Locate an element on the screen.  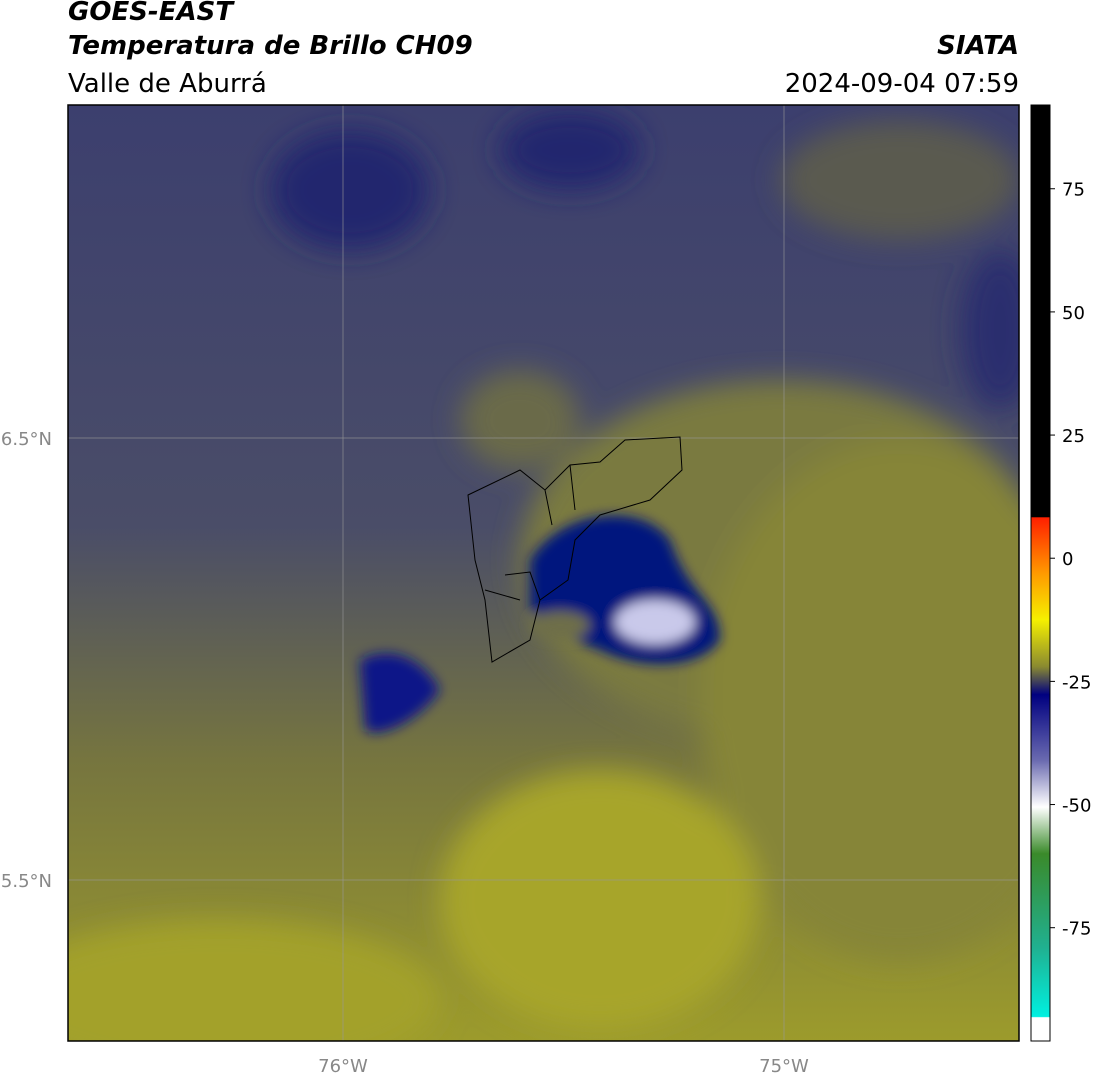
colorbar-tick-label: 0 is located at coordinates (1067, 559).